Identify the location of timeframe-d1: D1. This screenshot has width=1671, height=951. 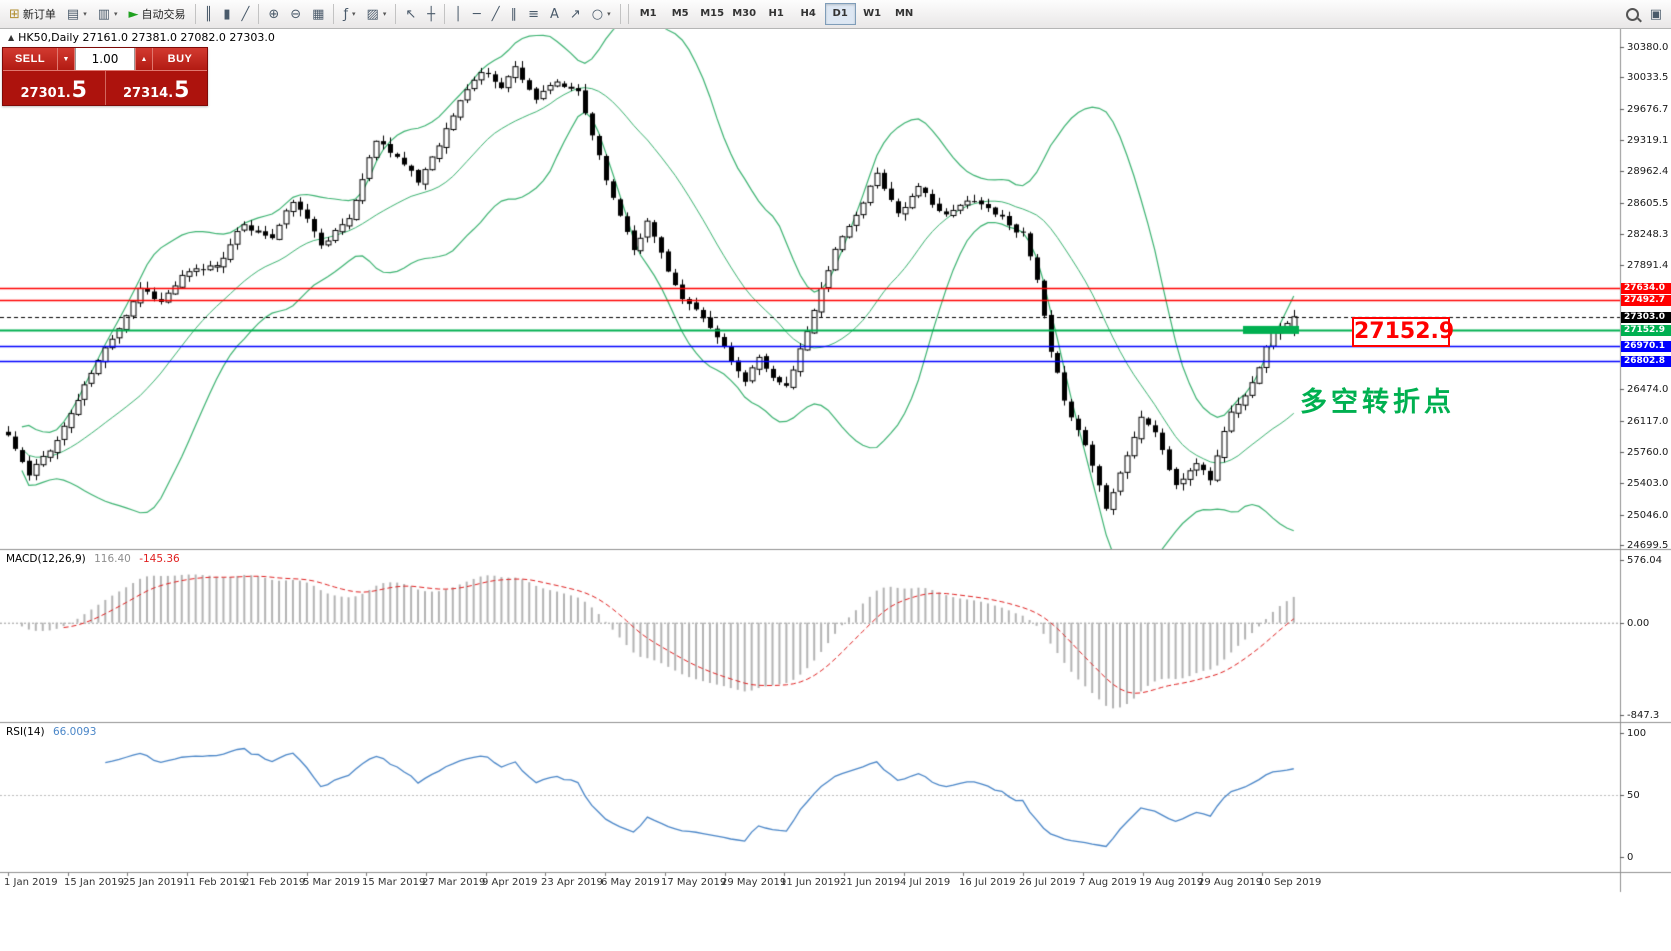
(840, 14).